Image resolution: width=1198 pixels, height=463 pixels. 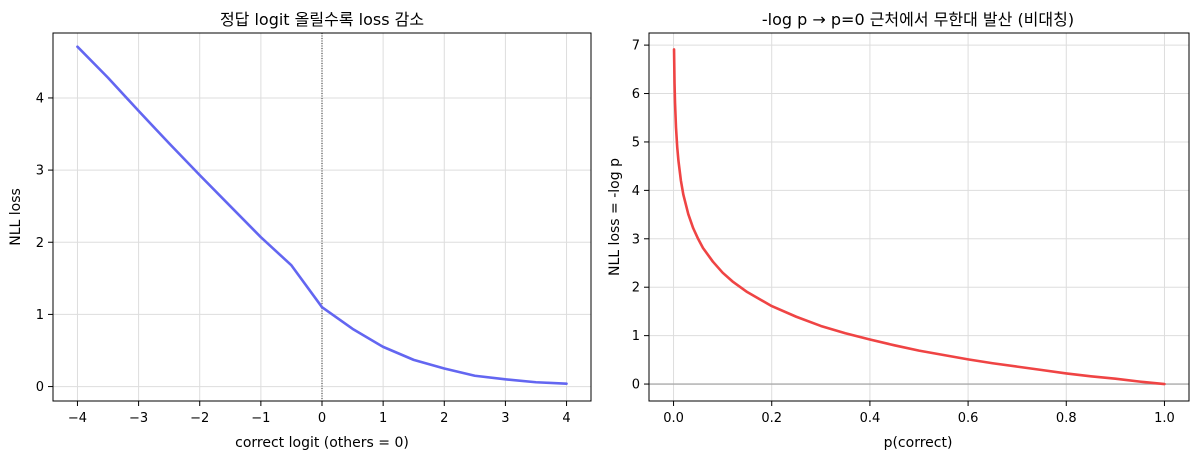 I want to click on right-y-axis-label: NLL loss = -log p, so click(x=615, y=217).